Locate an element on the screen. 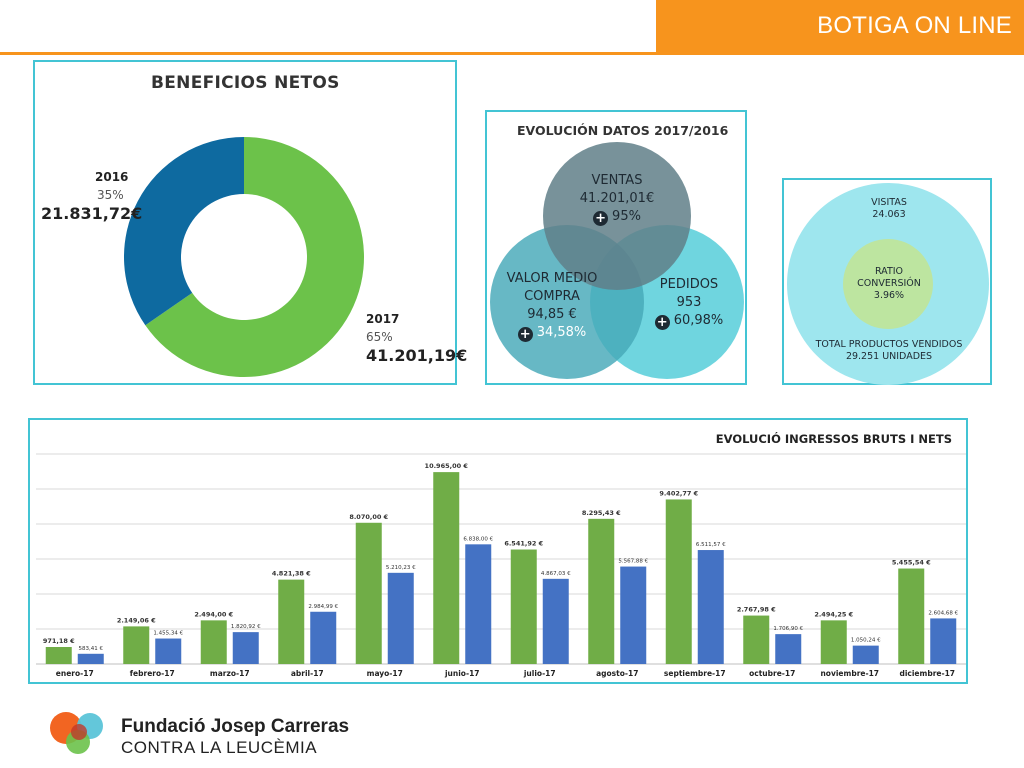 The height and width of the screenshot is (768, 1024). ventas-value: 41.201,01€ is located at coordinates (617, 198).